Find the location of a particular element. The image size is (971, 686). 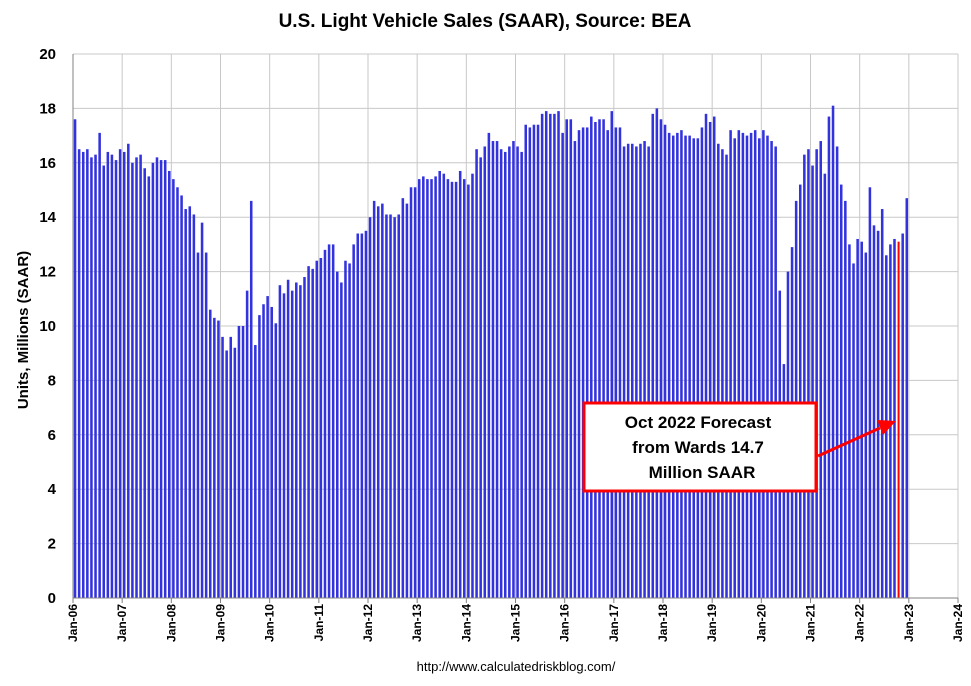

callout-box is located at coordinates (700, 447).